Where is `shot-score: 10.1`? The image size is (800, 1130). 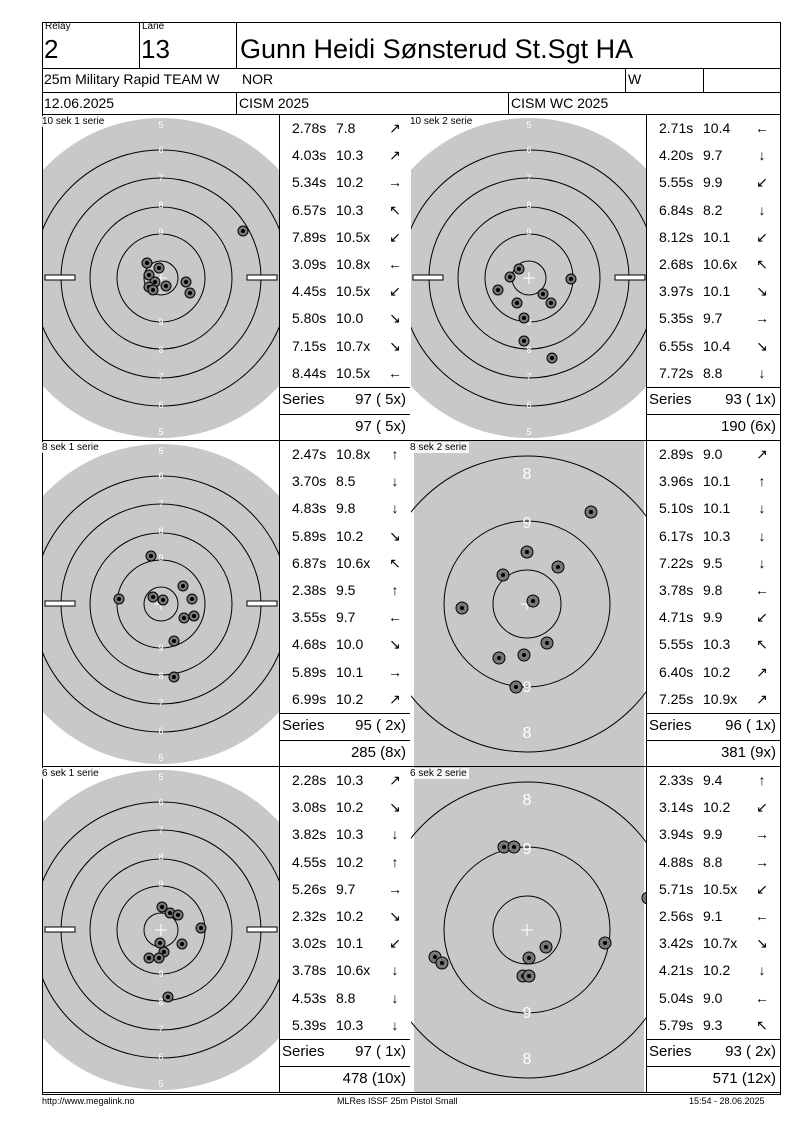
shot-score: 10.1 is located at coordinates (717, 236).